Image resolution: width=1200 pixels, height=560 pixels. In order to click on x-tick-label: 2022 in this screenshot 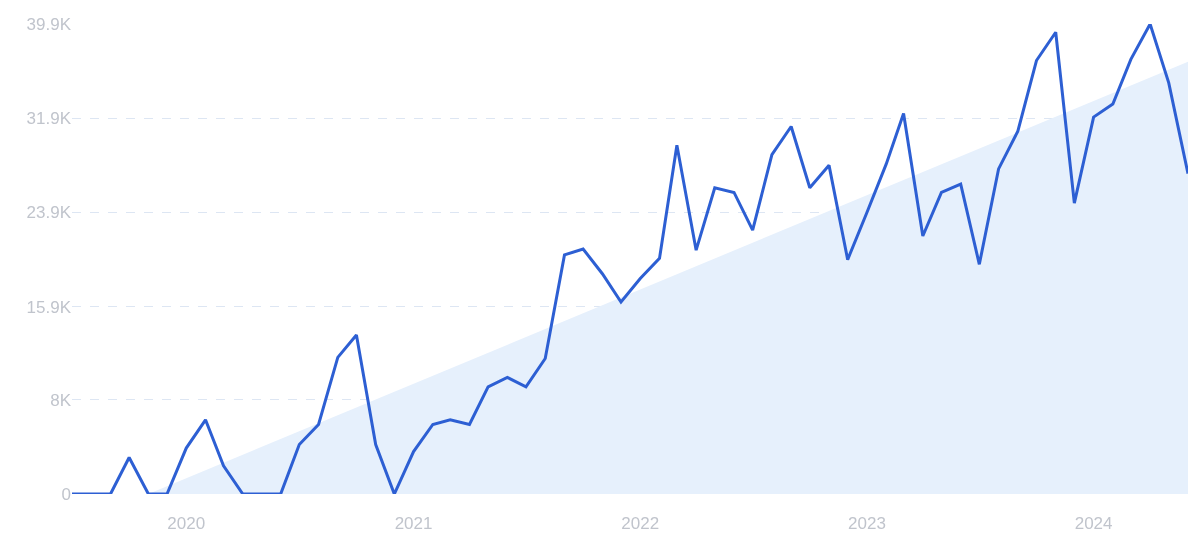, I will do `click(640, 524)`.